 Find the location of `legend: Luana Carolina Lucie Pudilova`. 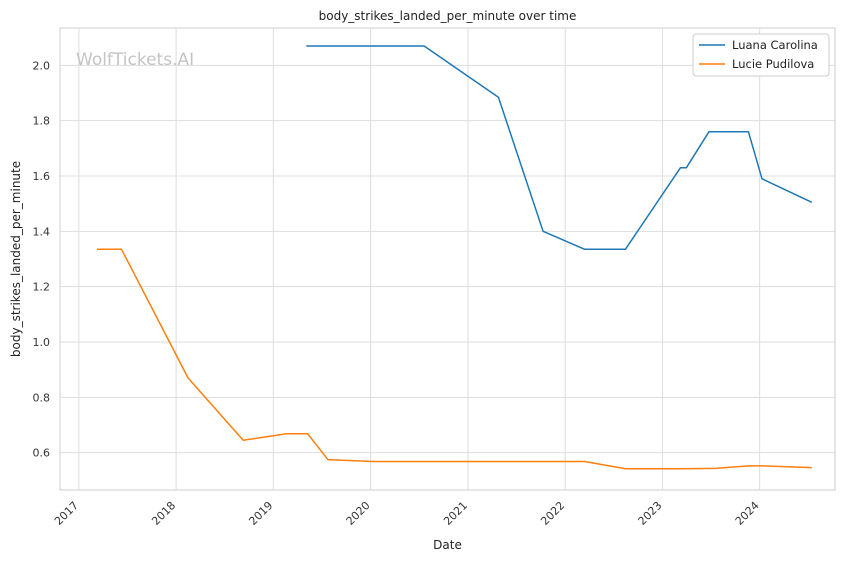

legend: Luana Carolina Lucie Pudilova is located at coordinates (761, 55).